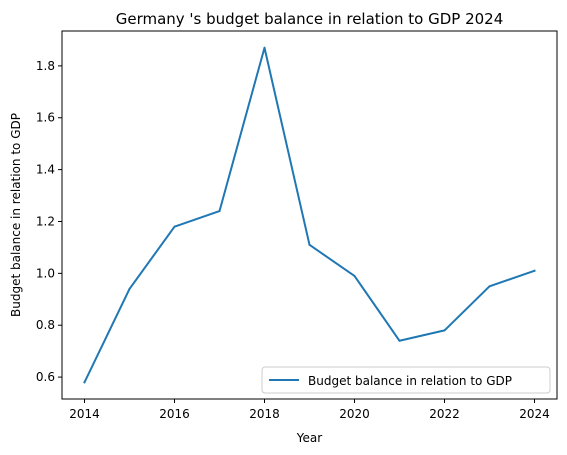 This screenshot has height=455, width=567. Describe the element at coordinates (45, 221) in the screenshot. I see `y-tick-label: 1.2` at that location.